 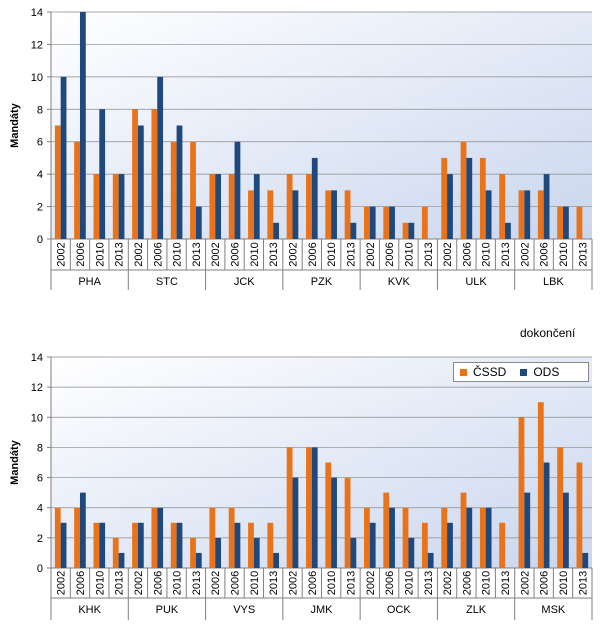 What do you see at coordinates (463, 190) in the screenshot?
I see `bar-cssd-ULK-2006` at bounding box center [463, 190].